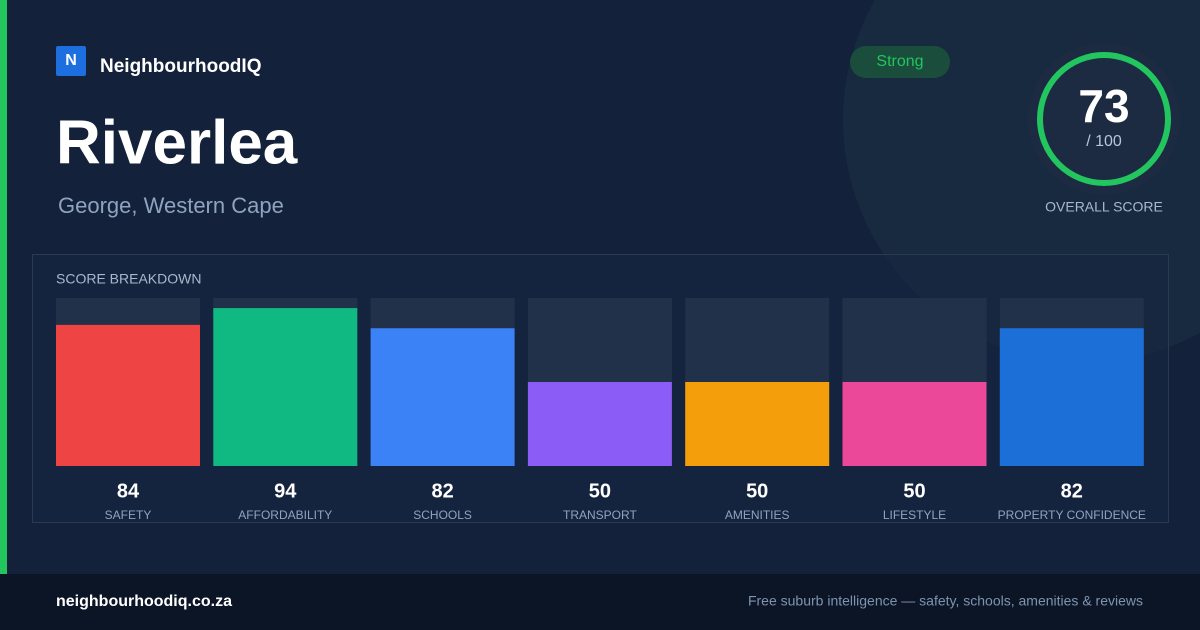 Image resolution: width=1200 pixels, height=630 pixels. Describe the element at coordinates (600, 602) in the screenshot. I see `footer` at that location.